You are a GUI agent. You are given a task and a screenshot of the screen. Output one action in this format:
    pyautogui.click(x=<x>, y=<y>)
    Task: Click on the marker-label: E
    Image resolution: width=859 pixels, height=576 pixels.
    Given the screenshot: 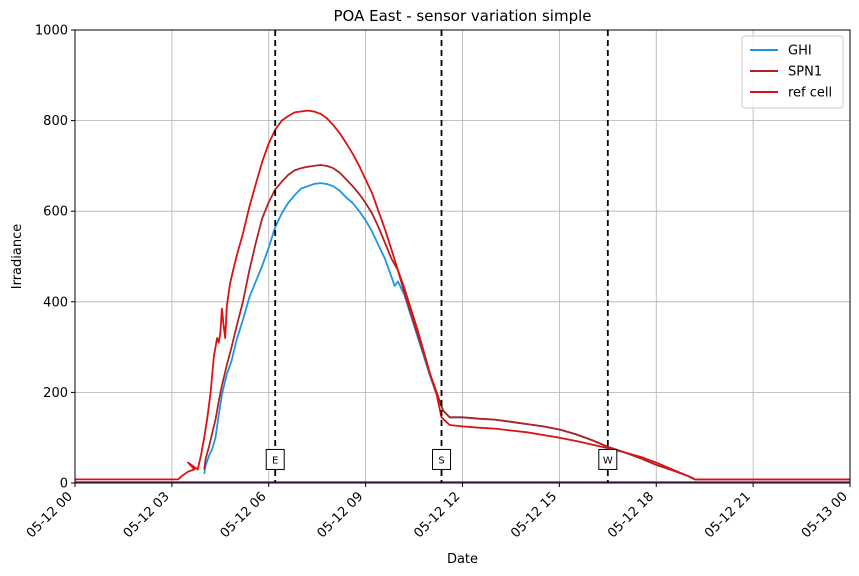 What is the action you would take?
    pyautogui.click(x=275, y=460)
    